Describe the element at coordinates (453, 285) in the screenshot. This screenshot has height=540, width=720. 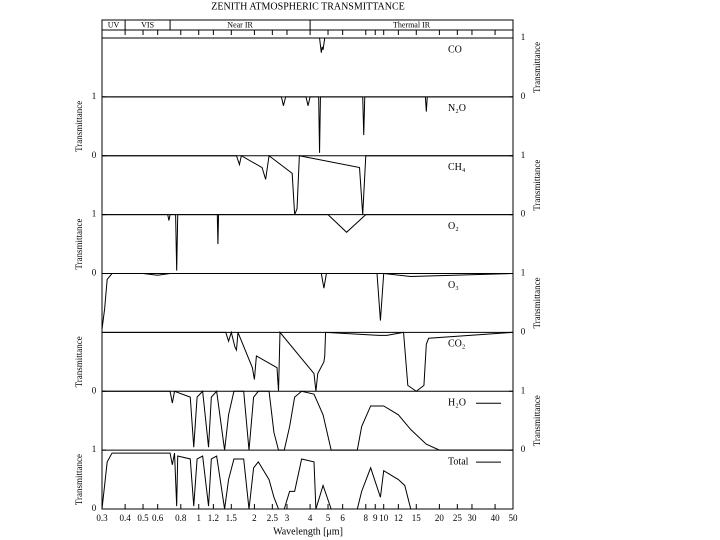
I see `panel-label: O₃` at that location.